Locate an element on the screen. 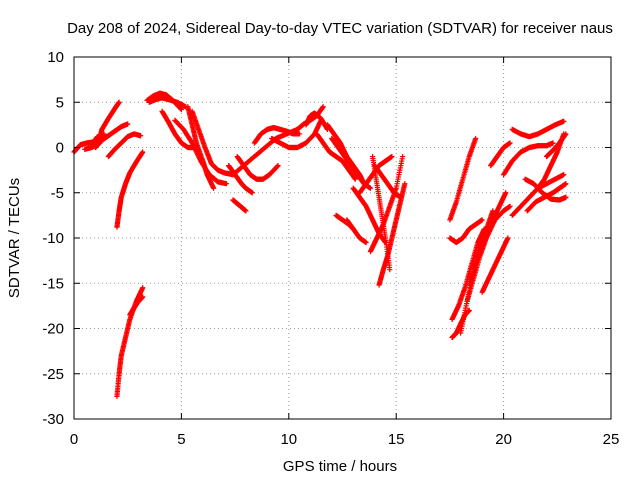 This screenshot has height=480, width=640. series-arc08 is located at coordinates (136, 306).